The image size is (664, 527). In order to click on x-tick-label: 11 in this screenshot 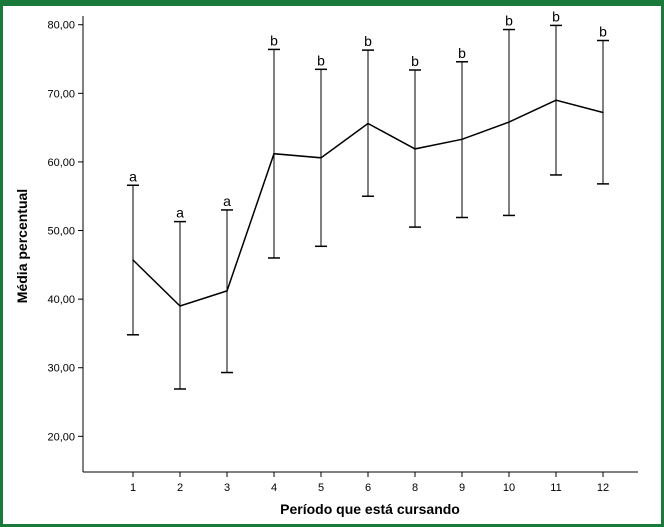, I will do `click(555, 488)`.